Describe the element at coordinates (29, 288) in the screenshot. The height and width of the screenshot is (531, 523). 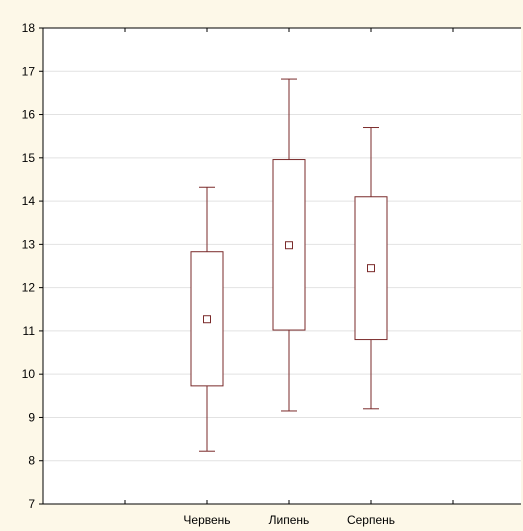
I see `y-tick-label: 12` at that location.